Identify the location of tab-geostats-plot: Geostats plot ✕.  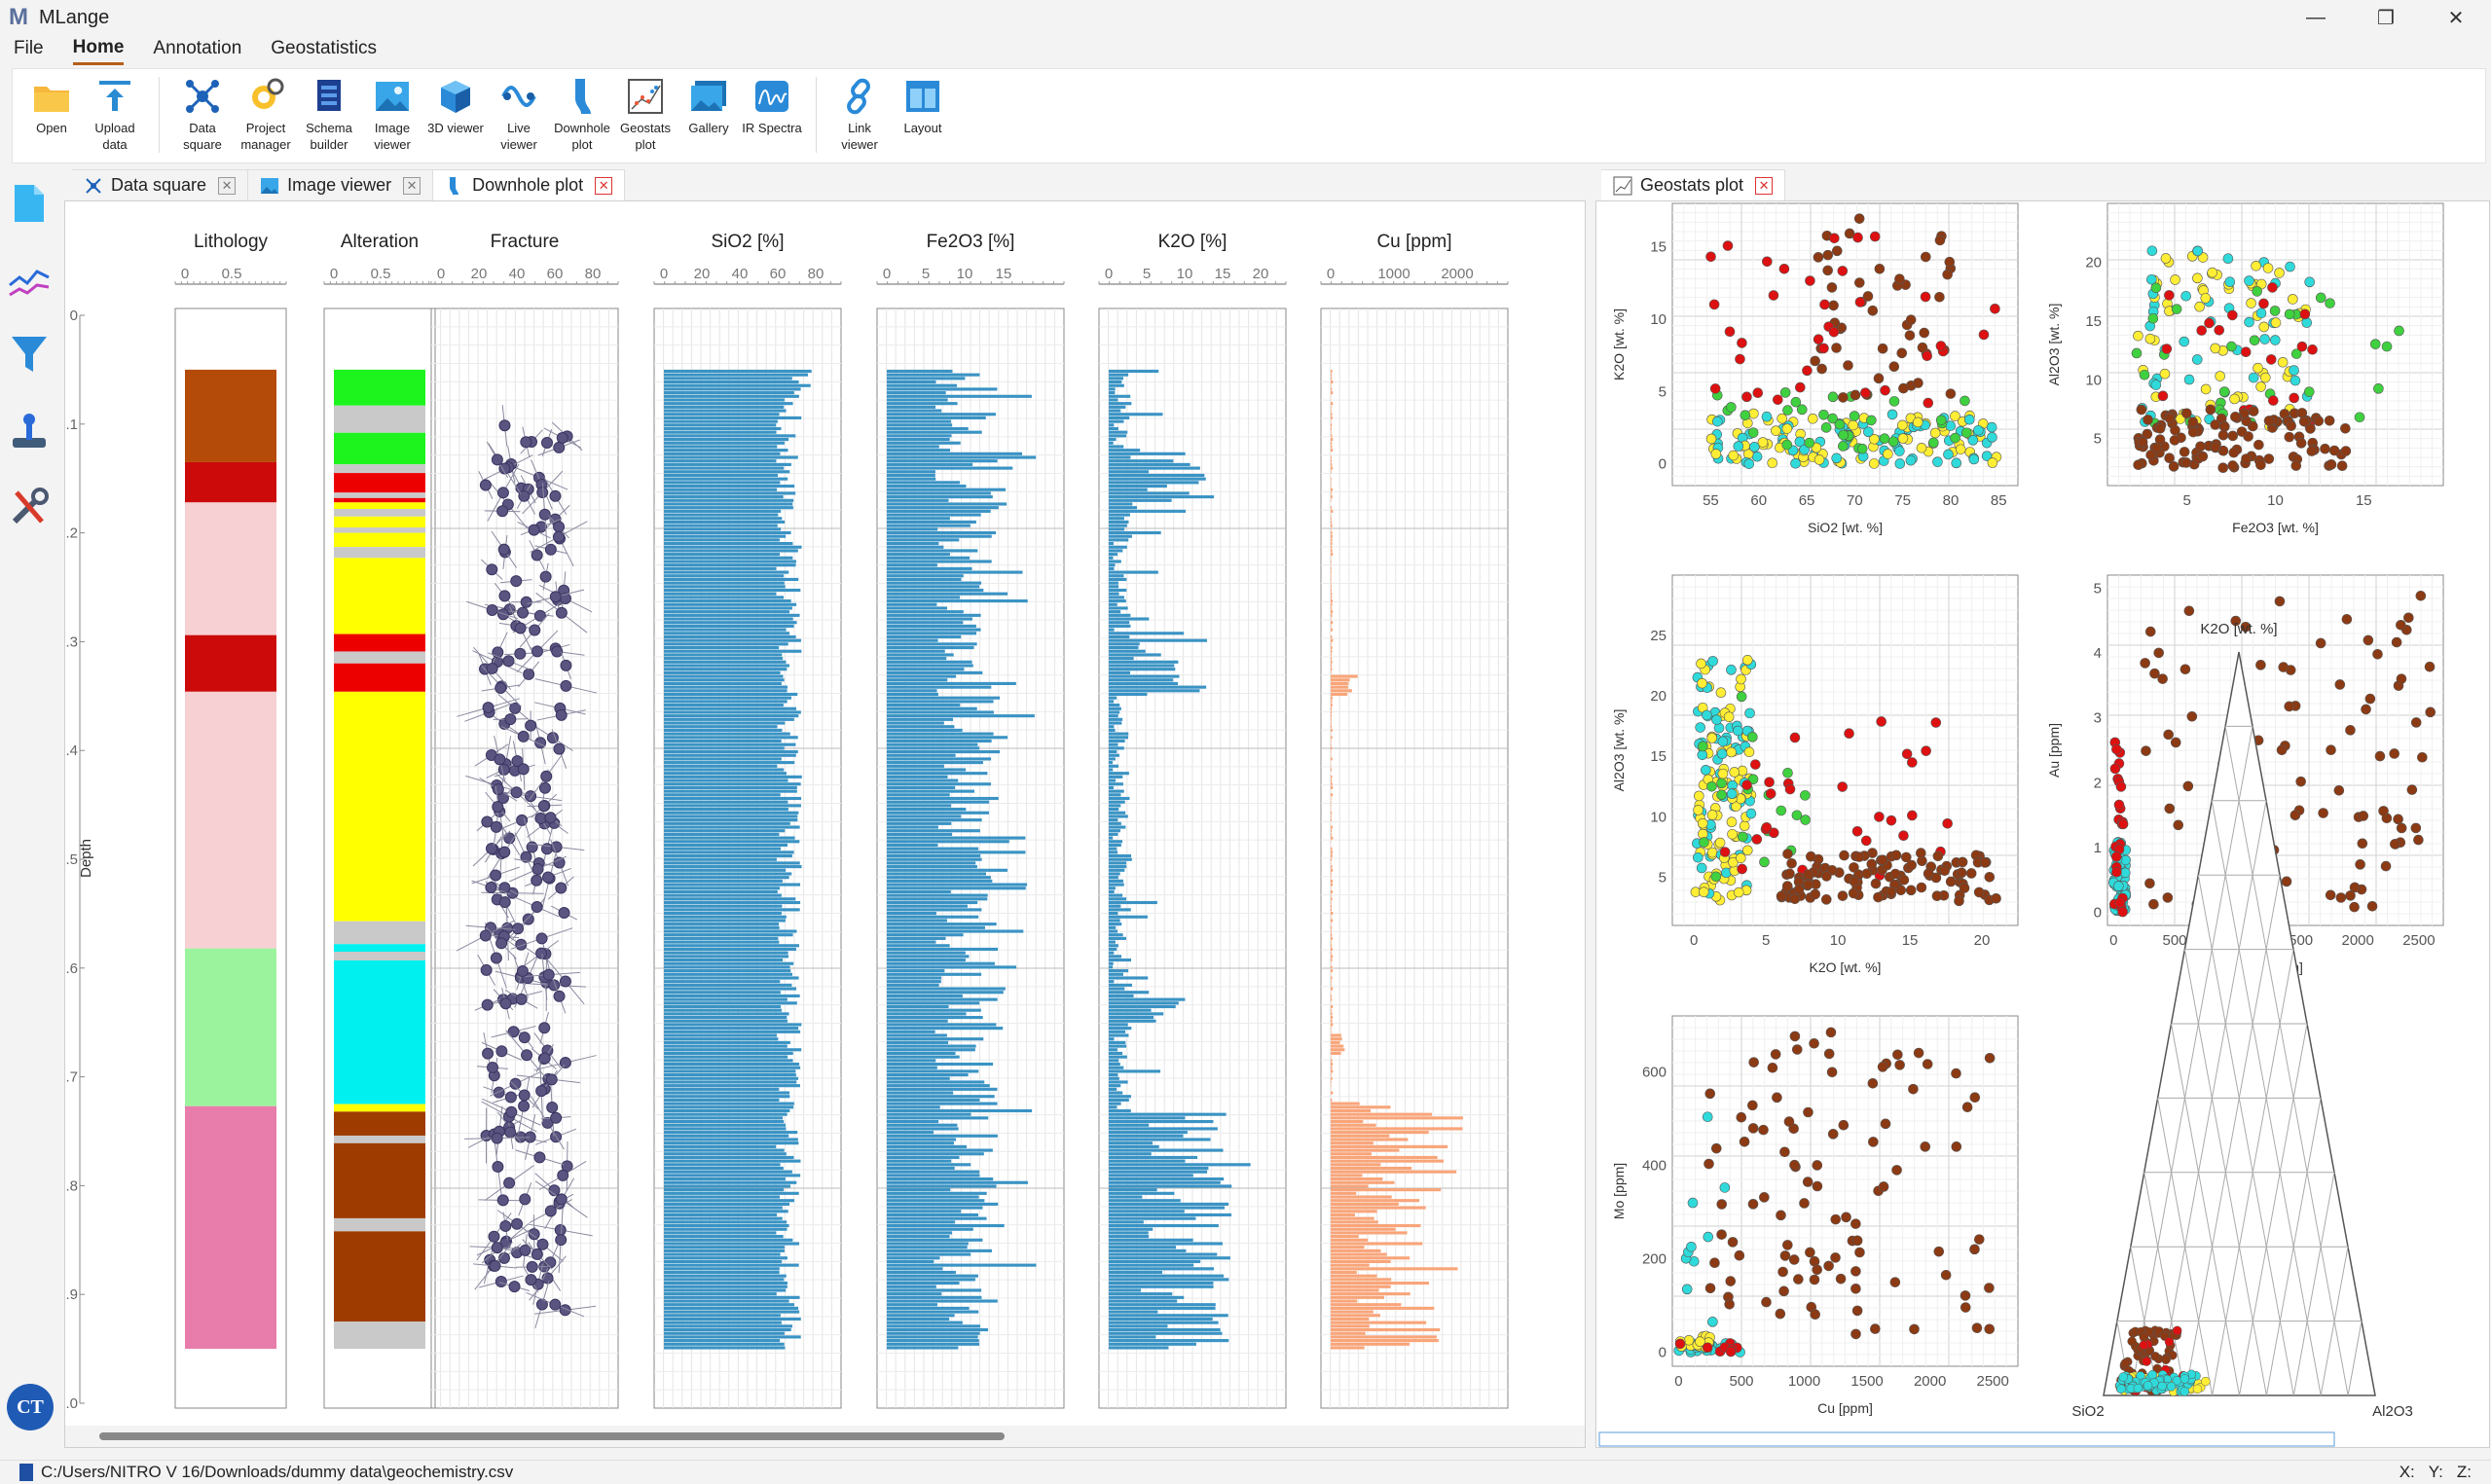
(1693, 184).